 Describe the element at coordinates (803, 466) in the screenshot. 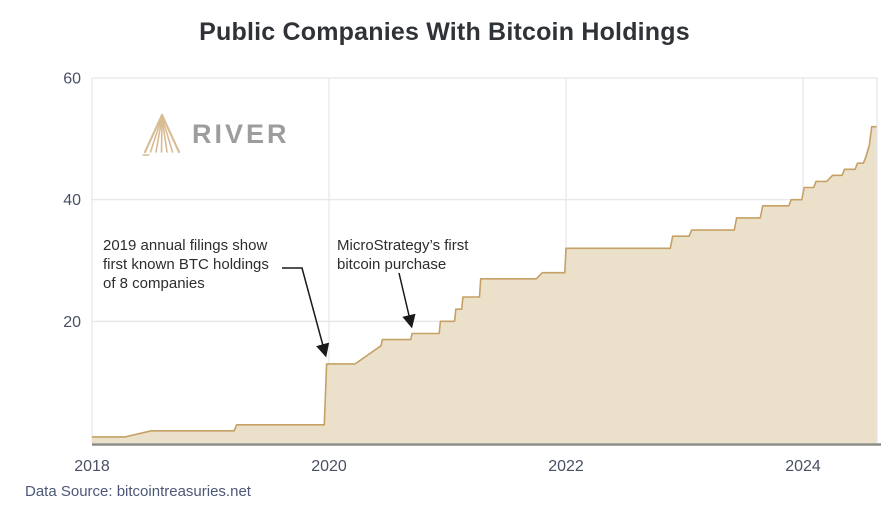

I see `x-tick-label-2024: 2024` at that location.